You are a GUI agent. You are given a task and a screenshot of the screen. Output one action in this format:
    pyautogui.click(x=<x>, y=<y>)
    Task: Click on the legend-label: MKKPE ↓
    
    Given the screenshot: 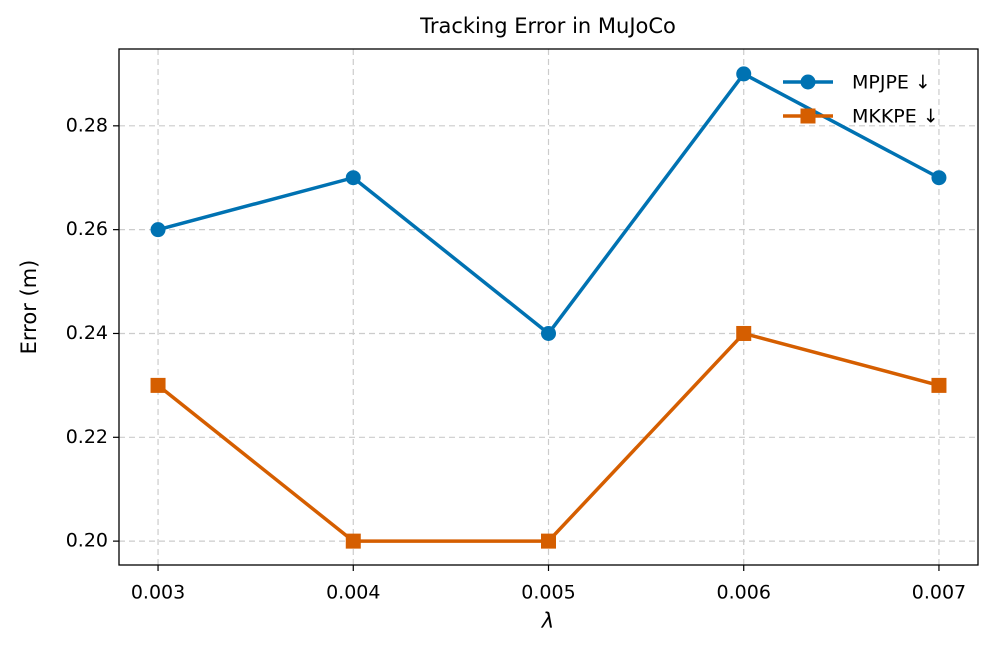 What is the action you would take?
    pyautogui.click(x=895, y=117)
    